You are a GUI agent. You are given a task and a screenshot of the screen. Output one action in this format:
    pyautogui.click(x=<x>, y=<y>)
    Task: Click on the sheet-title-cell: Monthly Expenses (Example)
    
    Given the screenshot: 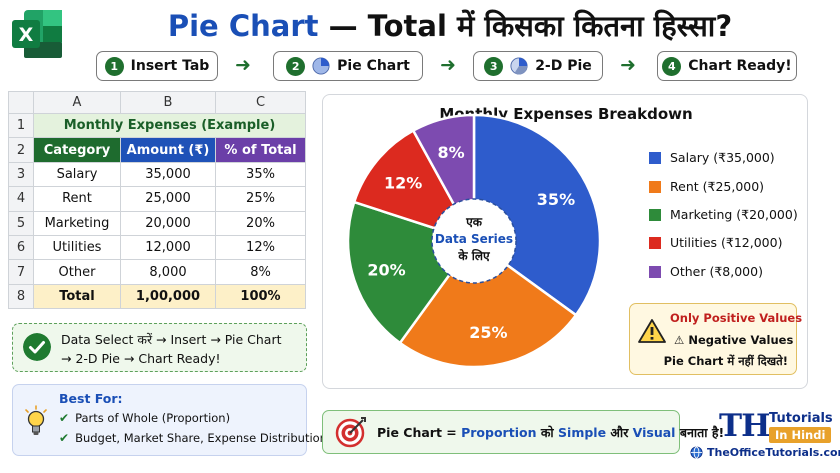 What is the action you would take?
    pyautogui.click(x=169, y=125)
    